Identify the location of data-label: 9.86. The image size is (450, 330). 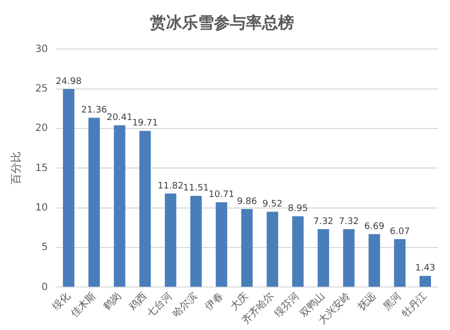
(247, 201).